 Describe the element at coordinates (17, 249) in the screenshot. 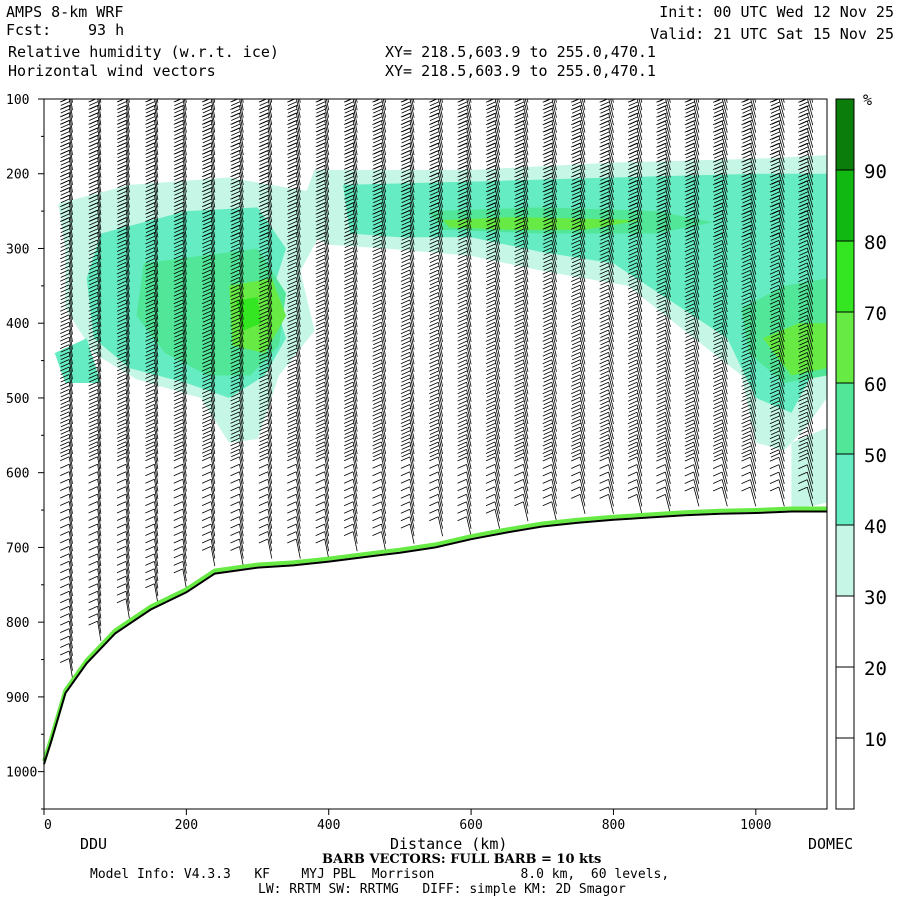

I see `y-tick-label: 300` at that location.